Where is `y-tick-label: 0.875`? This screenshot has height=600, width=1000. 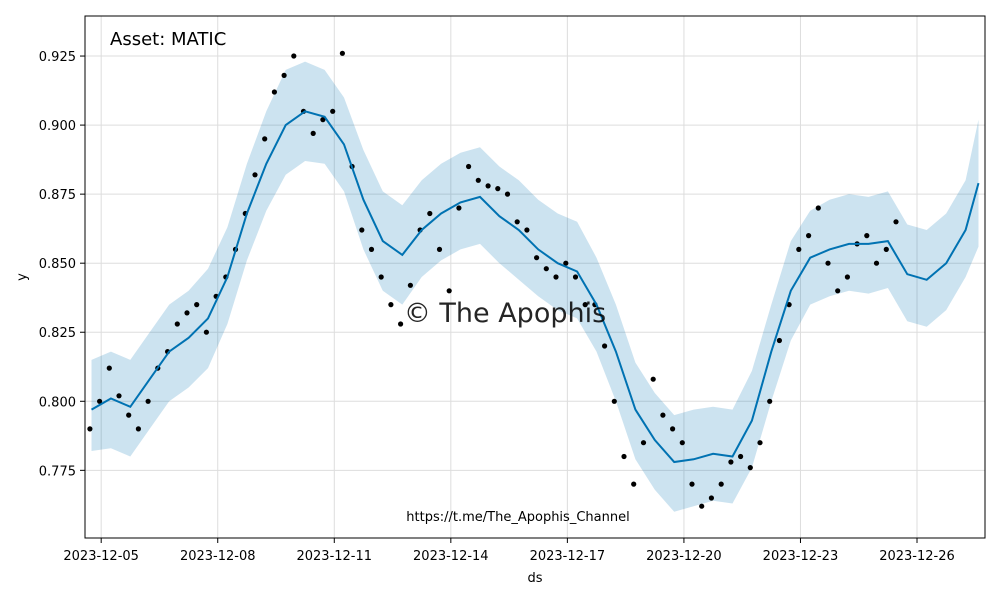 y-tick-label: 0.875 is located at coordinates (57, 195).